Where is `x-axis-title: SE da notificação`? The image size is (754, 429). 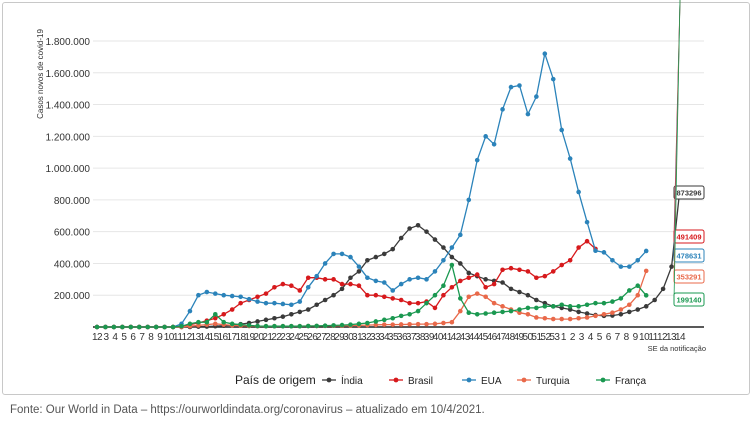 x-axis-title: SE da notificação is located at coordinates (677, 348).